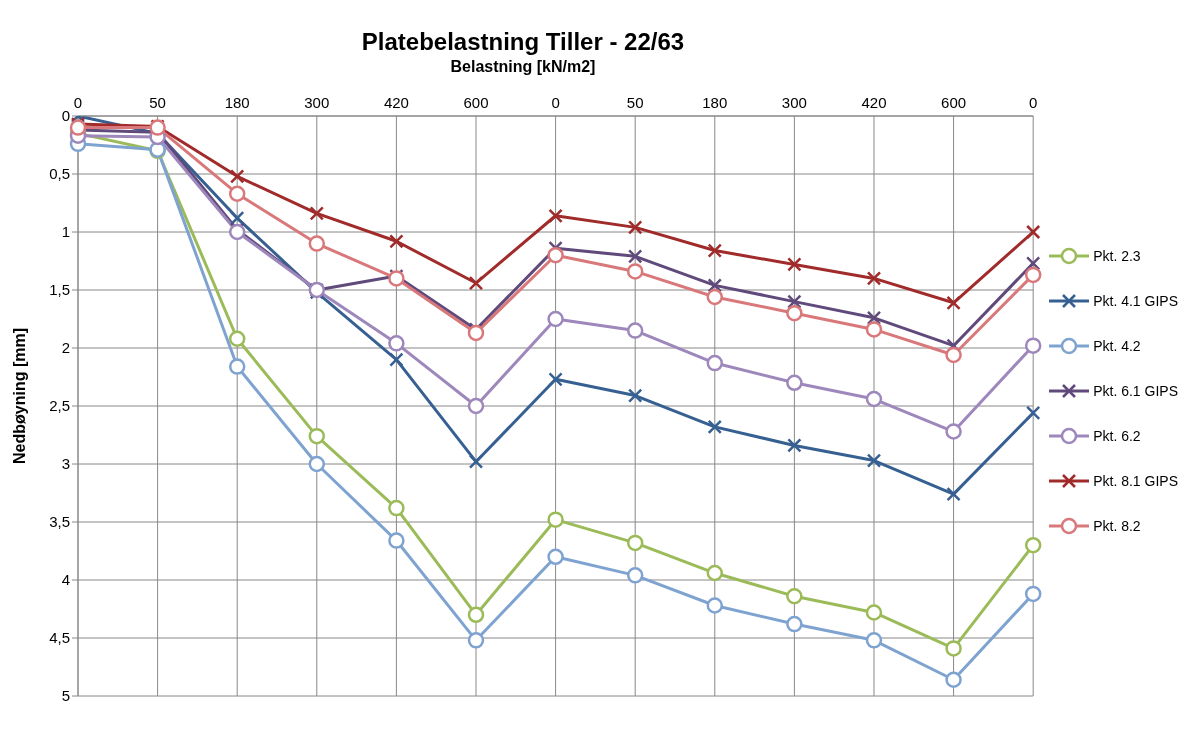  What do you see at coordinates (523, 67) in the screenshot?
I see `x-axis-title: Belastning [kN/m2]` at bounding box center [523, 67].